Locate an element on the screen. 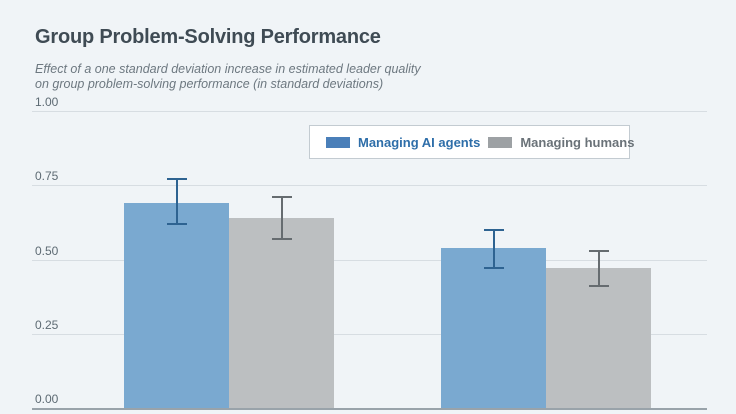 This screenshot has width=736, height=414. x-axis-baseline is located at coordinates (369, 409).